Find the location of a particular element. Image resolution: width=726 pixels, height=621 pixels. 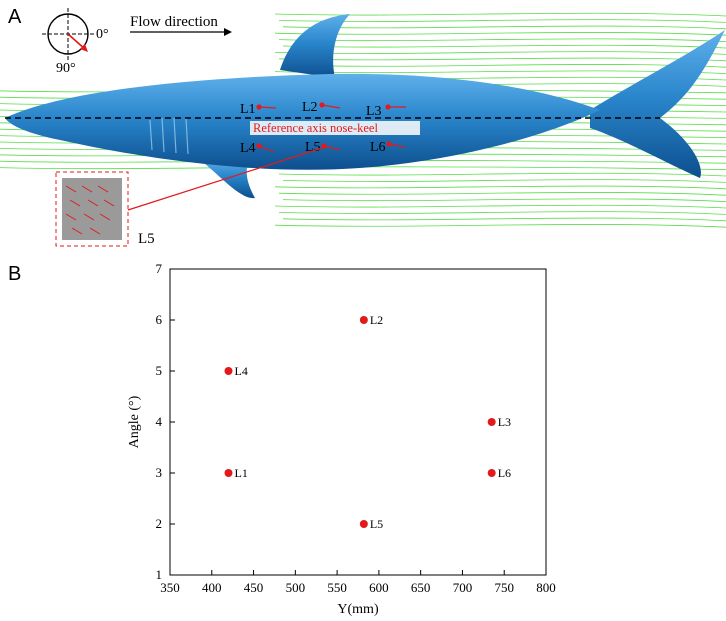

location-markers: L1 L2 L3 L4 L5 L6 is located at coordinates (323, 128).